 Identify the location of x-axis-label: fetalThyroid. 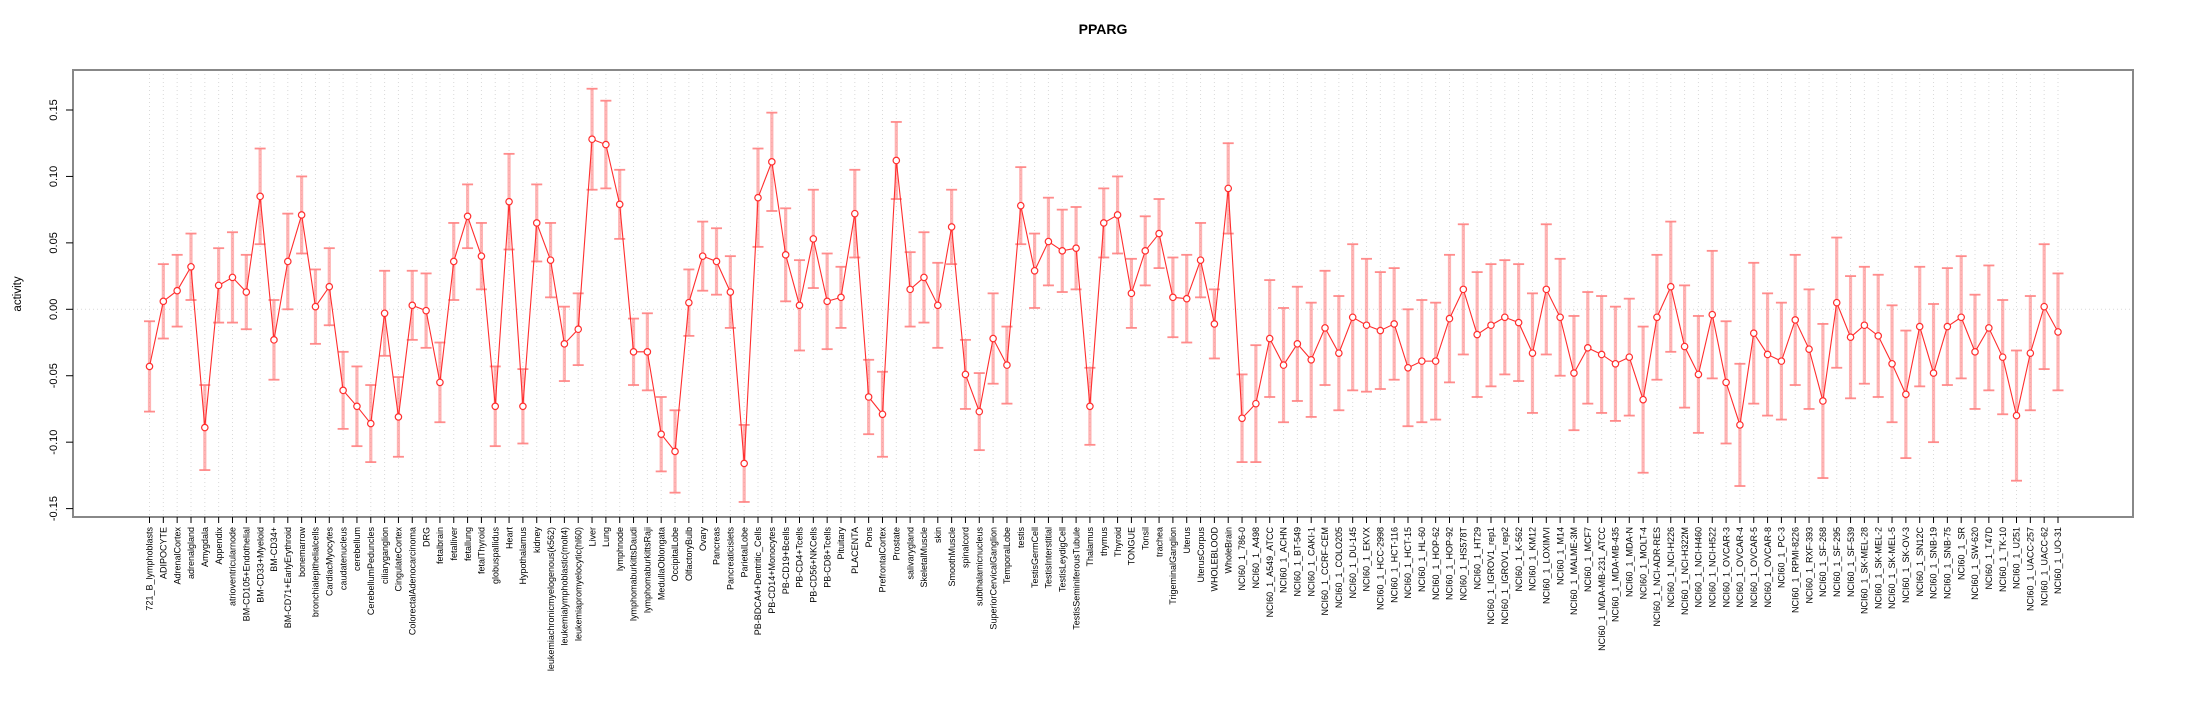
(482, 550).